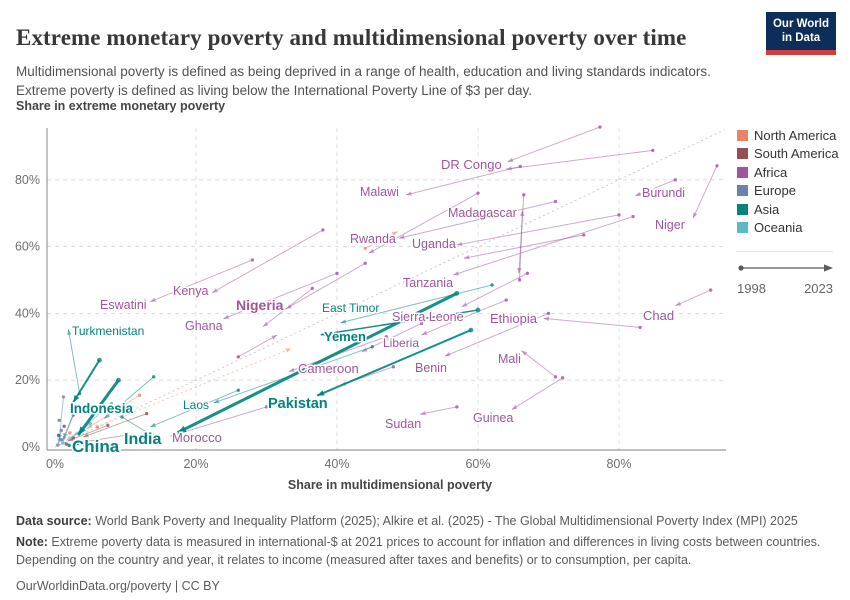  I want to click on arrow-sierra-leone-start-dot, so click(527, 273).